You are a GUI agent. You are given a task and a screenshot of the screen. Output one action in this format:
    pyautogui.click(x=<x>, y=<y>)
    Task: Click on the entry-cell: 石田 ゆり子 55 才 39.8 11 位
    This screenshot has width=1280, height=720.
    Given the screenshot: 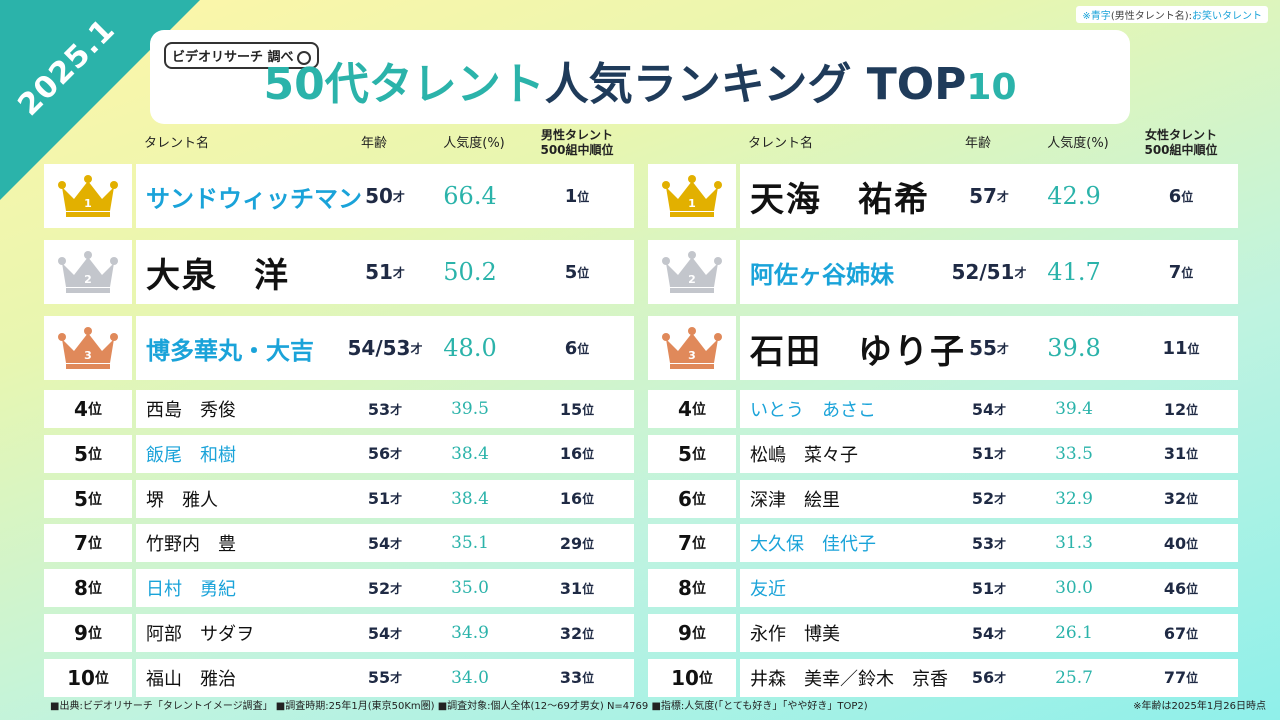 What is the action you would take?
    pyautogui.click(x=989, y=348)
    